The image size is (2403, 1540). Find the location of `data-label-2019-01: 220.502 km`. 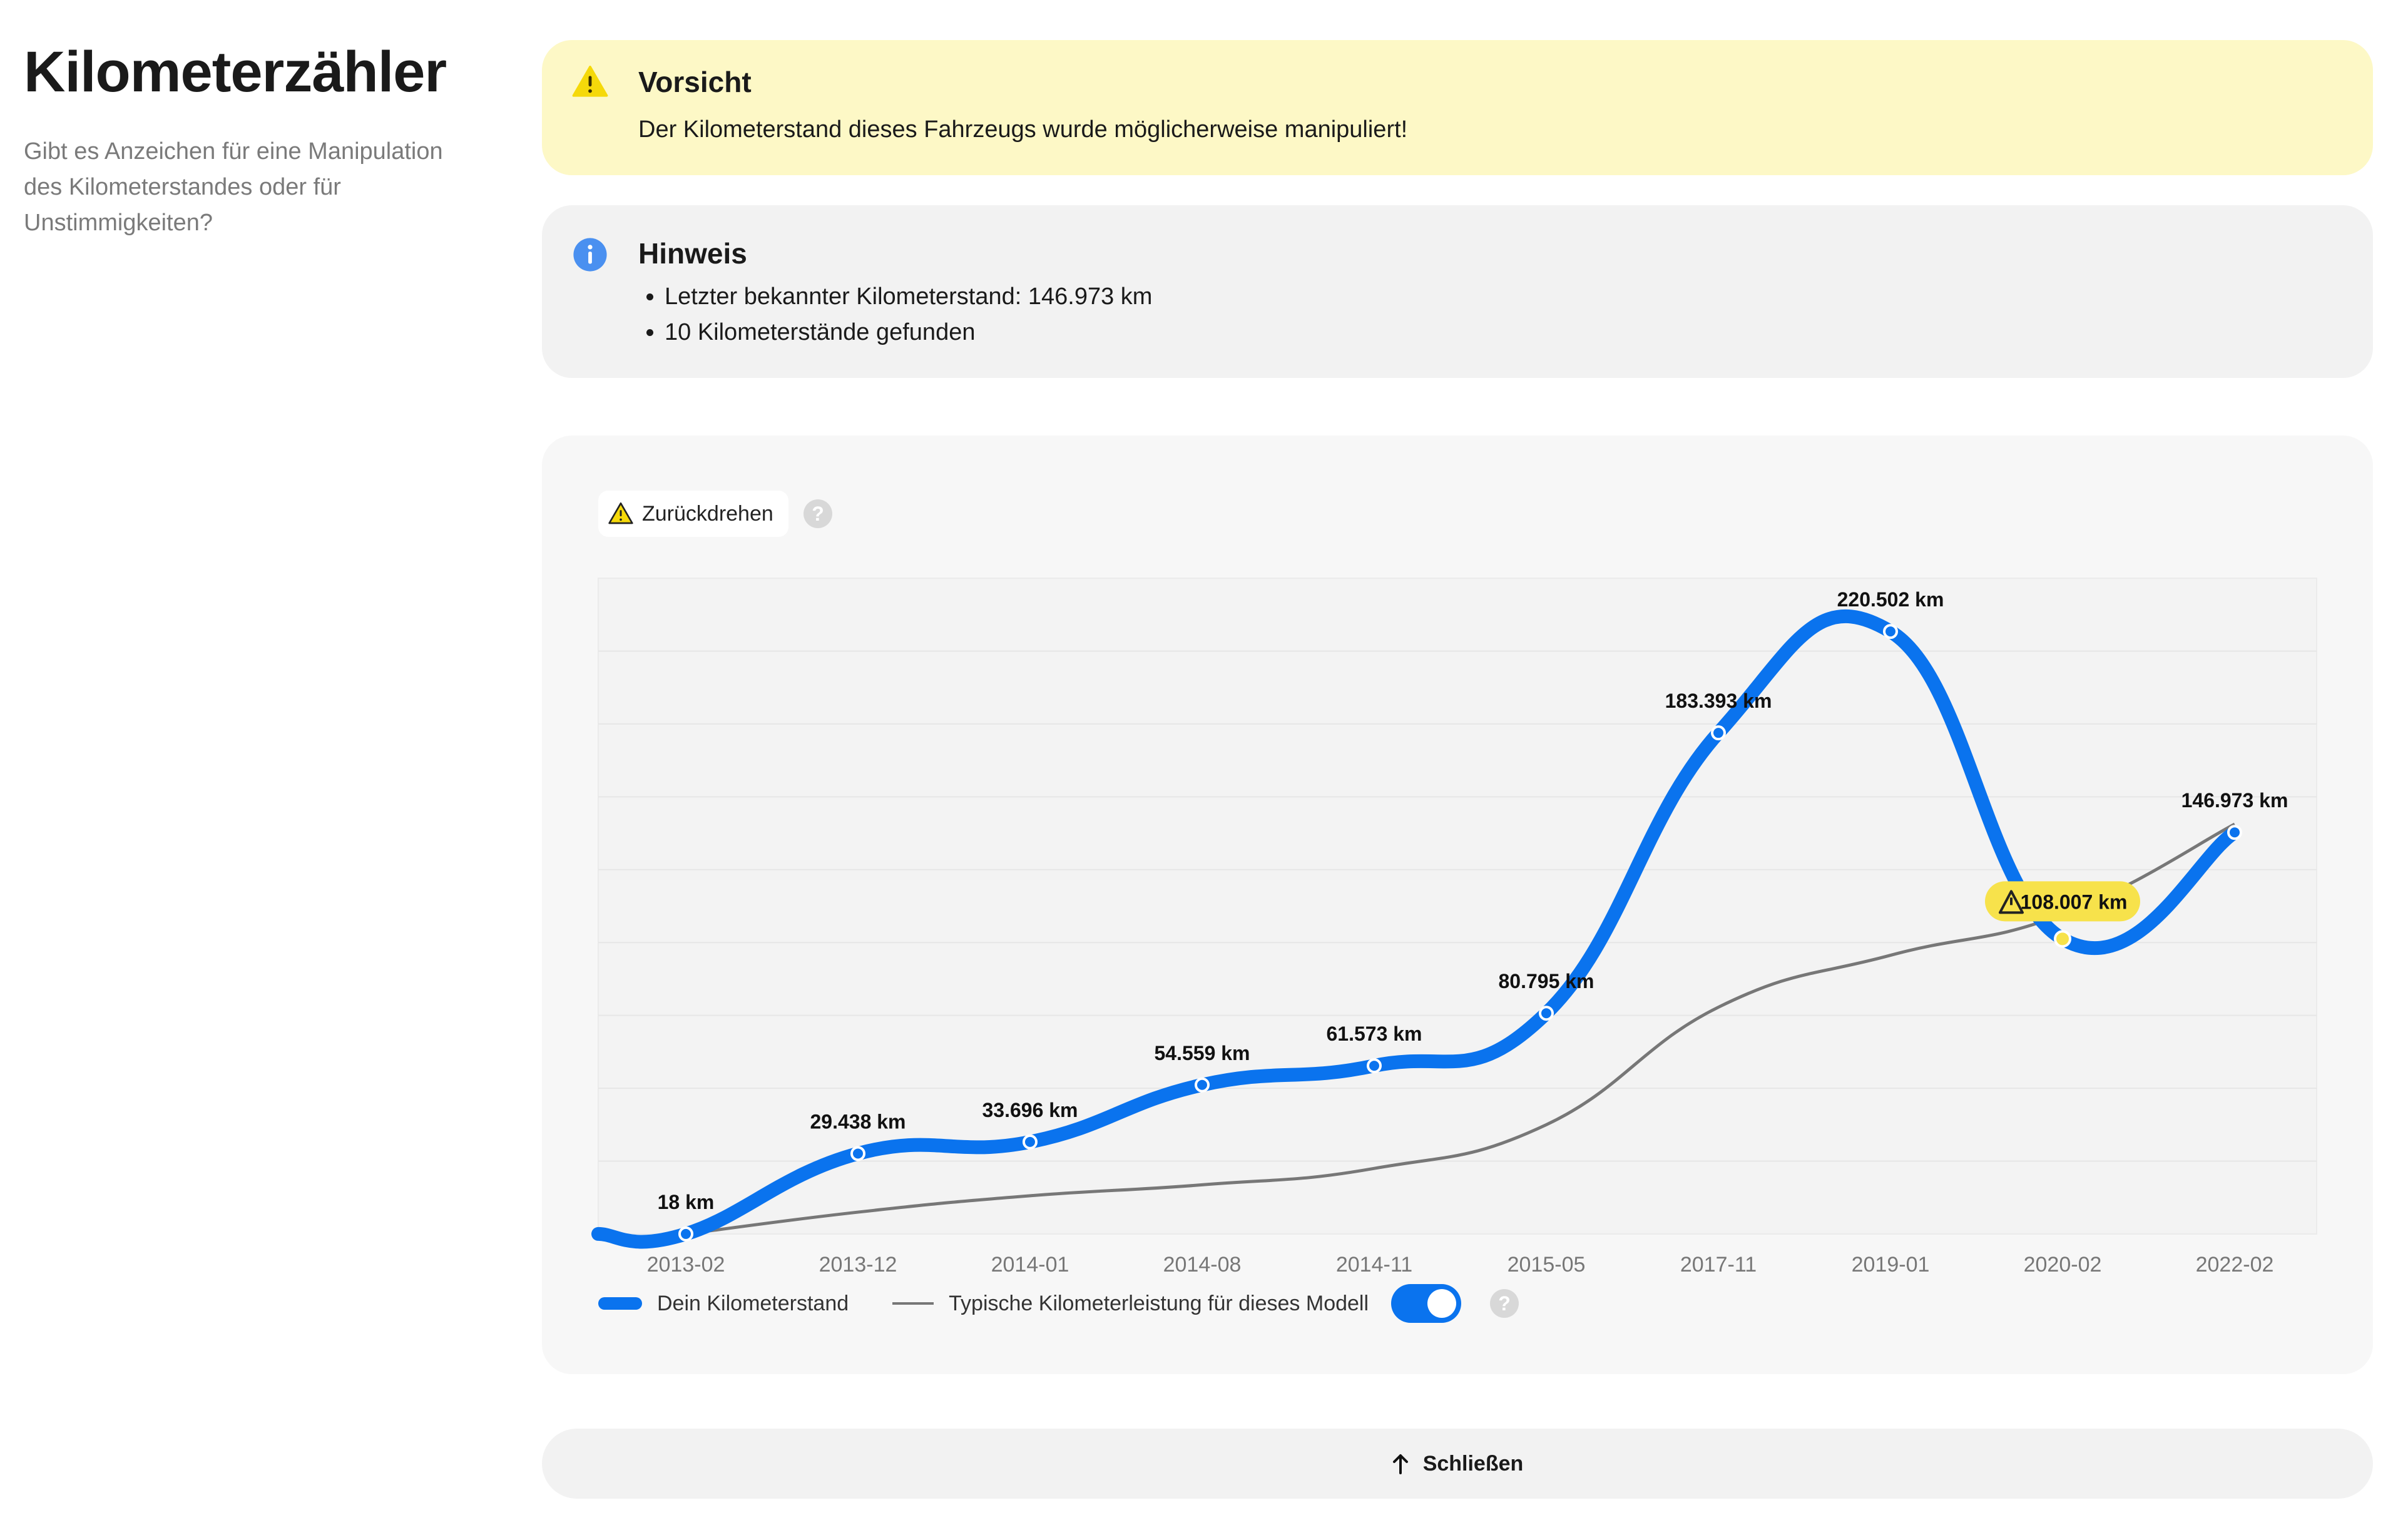

data-label-2019-01: 220.502 km is located at coordinates (1890, 599).